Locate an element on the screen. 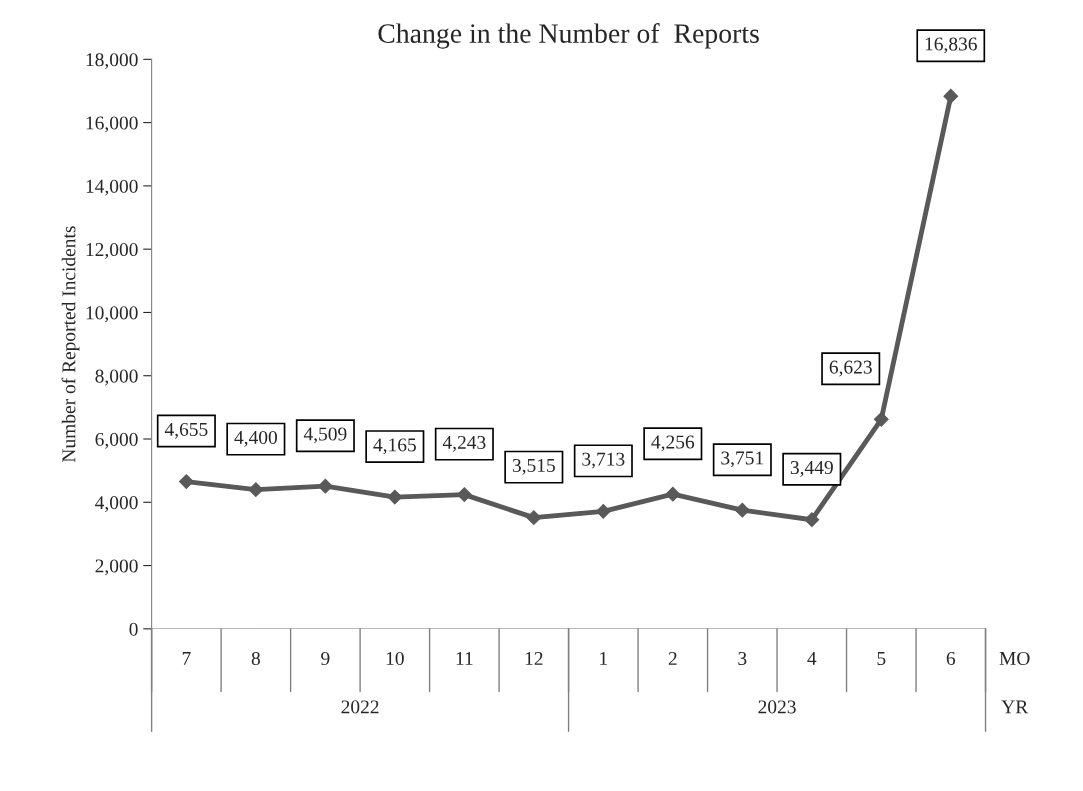 Image resolution: width=1083 pixels, height=791 pixels. data-label: 3,449 is located at coordinates (811, 469).